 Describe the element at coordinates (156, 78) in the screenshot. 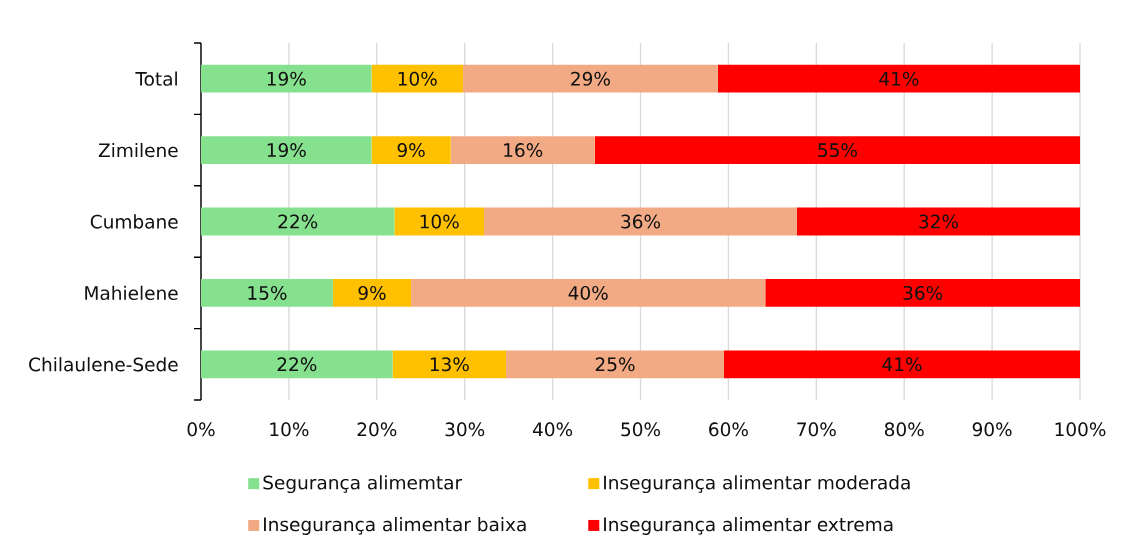

I see `y-tick-label: Total` at that location.